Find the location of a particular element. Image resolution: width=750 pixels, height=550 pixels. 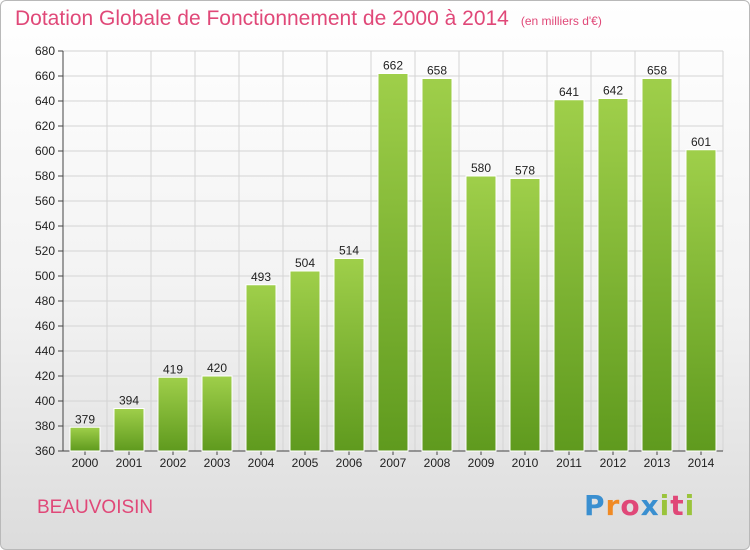

x-tick-label: 2012 is located at coordinates (613, 463).